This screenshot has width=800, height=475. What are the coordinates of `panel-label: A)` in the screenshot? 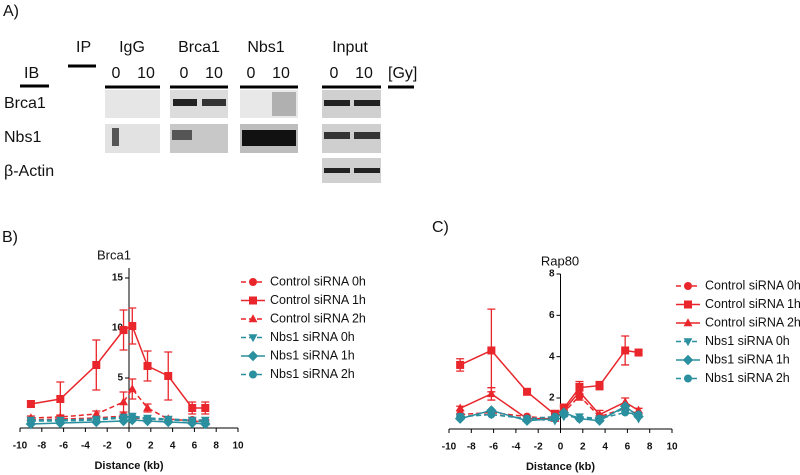 It's located at (11, 11).